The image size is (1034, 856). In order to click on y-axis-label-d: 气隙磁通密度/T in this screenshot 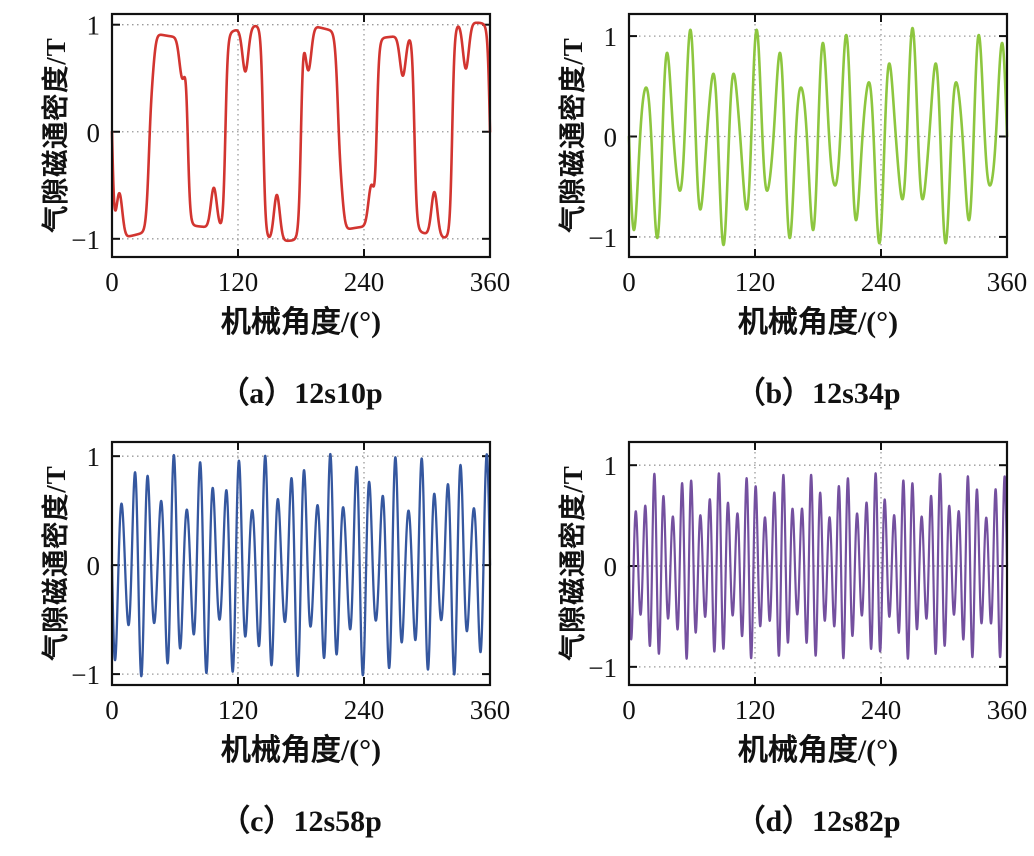, I will do `click(573, 563)`.